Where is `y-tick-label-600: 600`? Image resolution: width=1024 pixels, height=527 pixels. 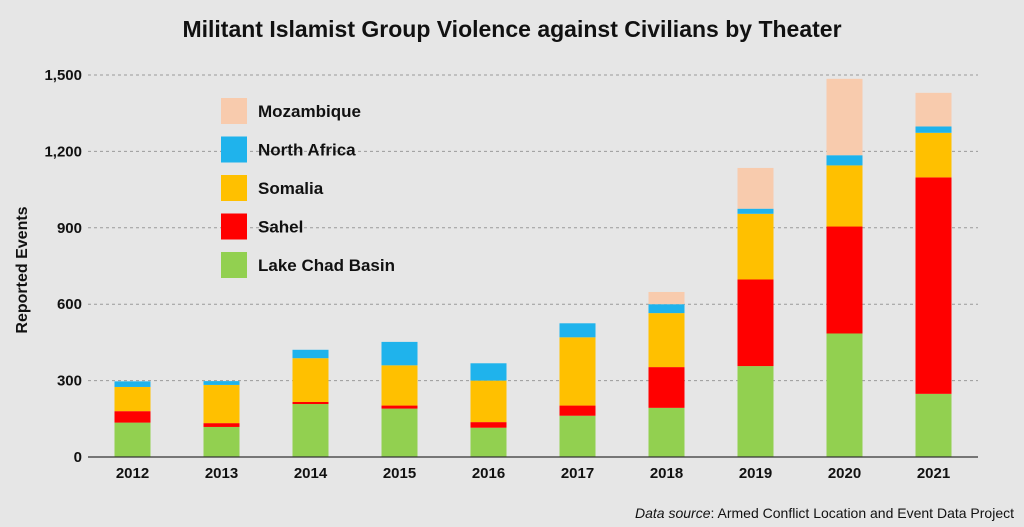 y-tick-label-600: 600 is located at coordinates (69, 304).